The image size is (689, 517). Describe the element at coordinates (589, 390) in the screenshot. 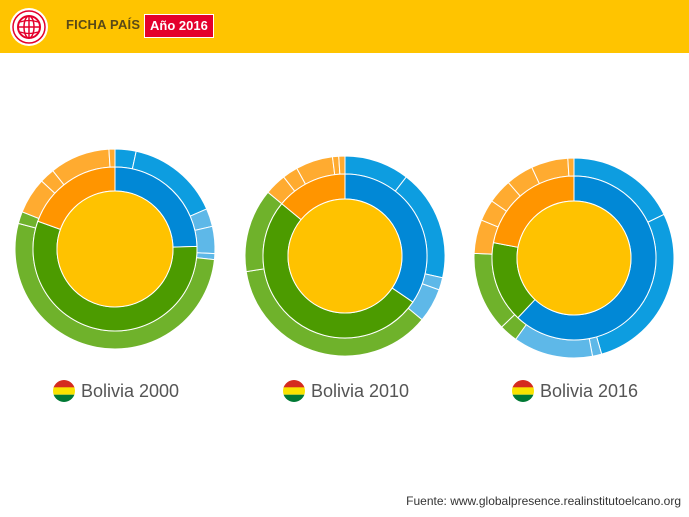

I see `chart-title: Bolivia 2016` at that location.